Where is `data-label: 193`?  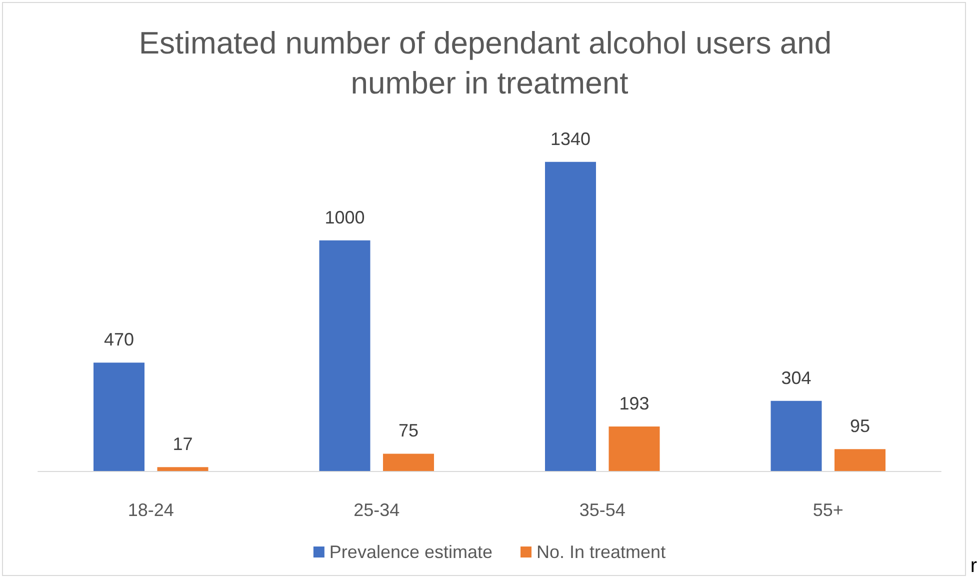 data-label: 193 is located at coordinates (634, 403).